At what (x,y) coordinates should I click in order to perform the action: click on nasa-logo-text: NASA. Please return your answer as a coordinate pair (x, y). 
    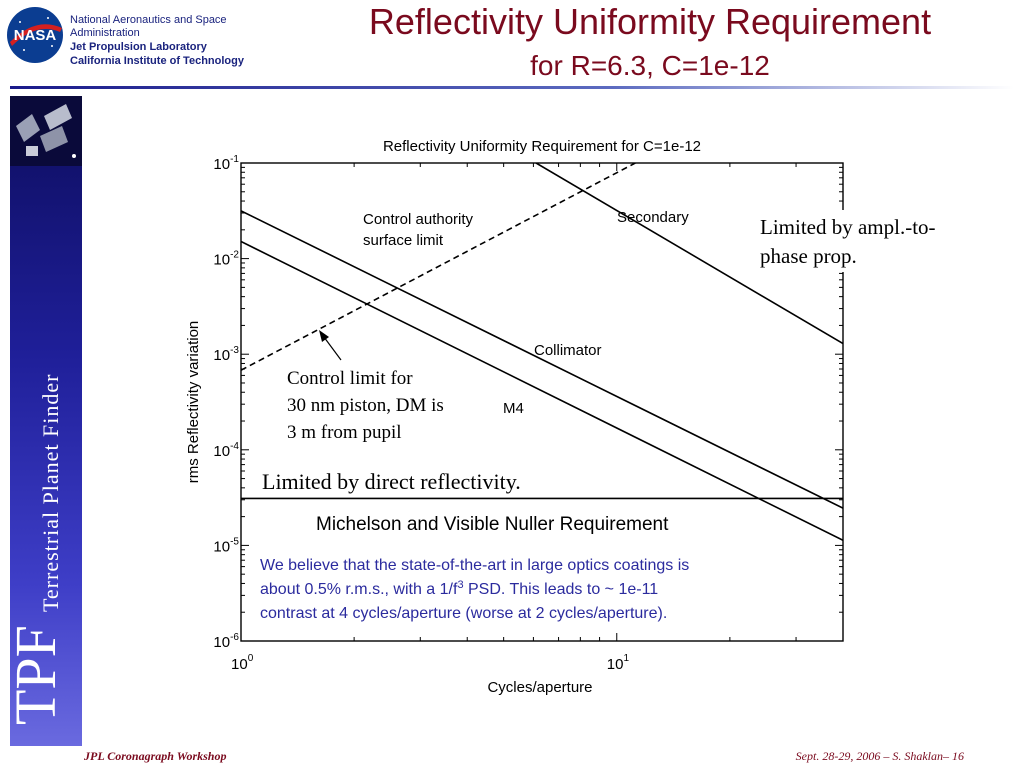
    Looking at the image, I should click on (35, 35).